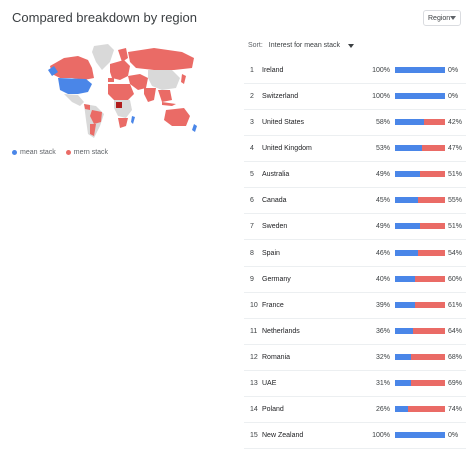 This screenshot has height=468, width=474. Describe the element at coordinates (355, 123) in the screenshot. I see `table-row: 3 United States 58% 42%` at that location.